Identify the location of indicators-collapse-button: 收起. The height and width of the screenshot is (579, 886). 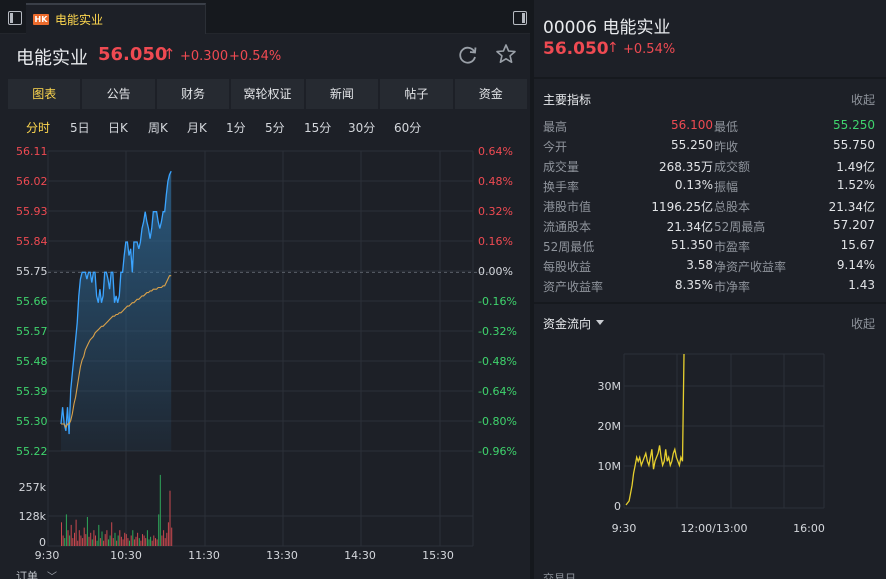
(862, 100).